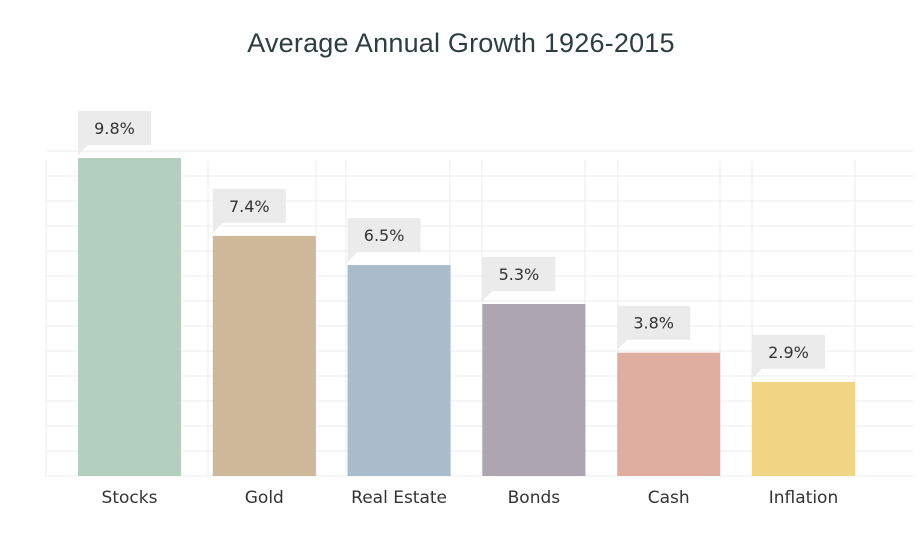  I want to click on tick-label-bonds: Bonds, so click(534, 498).